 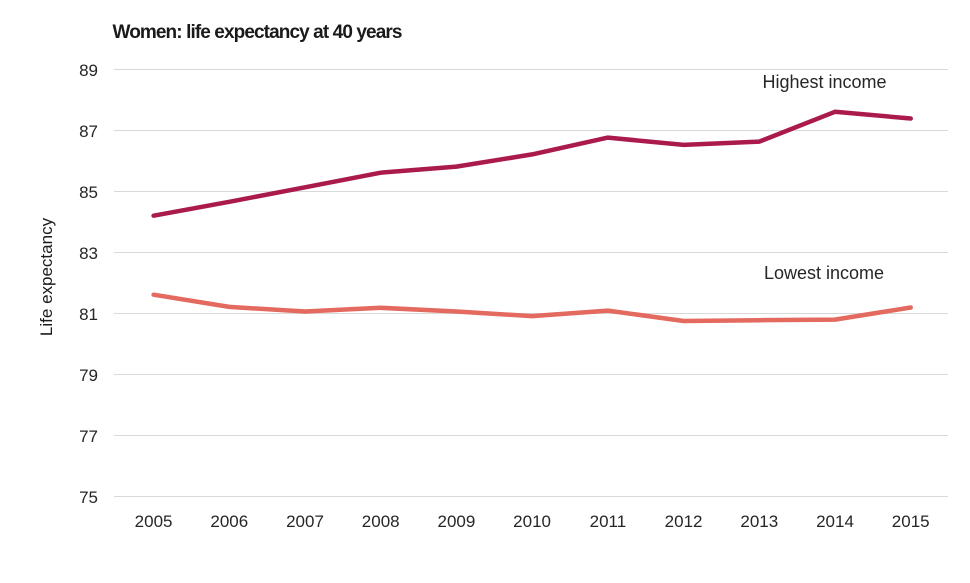 I want to click on svg-text: 85, so click(x=88, y=192).